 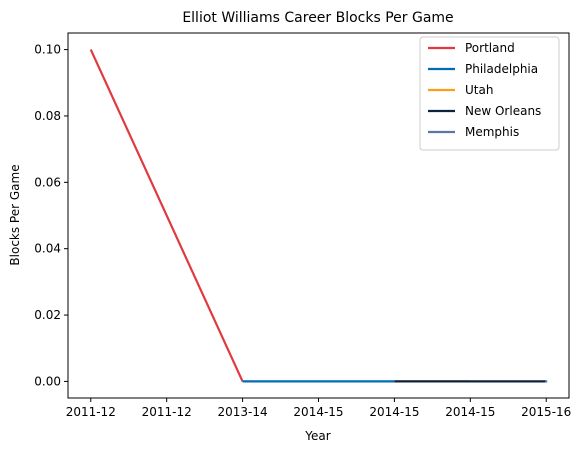 What do you see at coordinates (492, 132) in the screenshot?
I see `legend-label: Memphis` at bounding box center [492, 132].